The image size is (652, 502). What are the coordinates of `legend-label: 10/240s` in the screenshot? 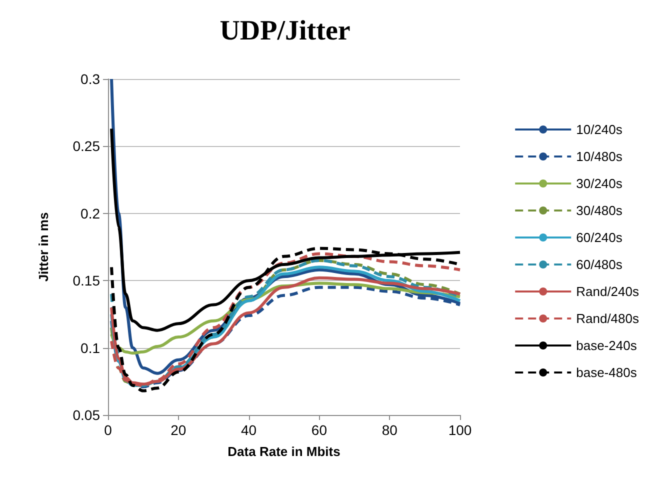 It's located at (599, 129).